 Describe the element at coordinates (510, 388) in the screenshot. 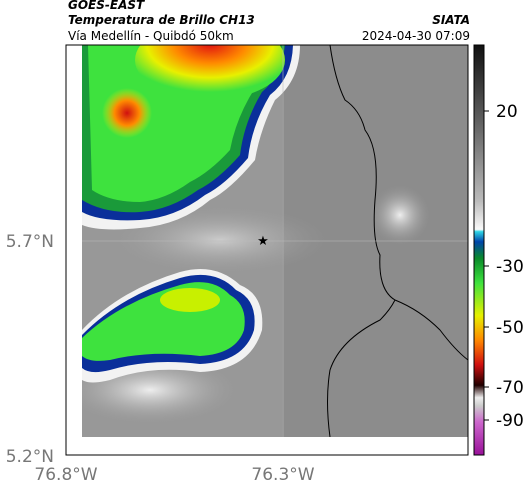

I see `colorbar-tick-label: -70` at that location.